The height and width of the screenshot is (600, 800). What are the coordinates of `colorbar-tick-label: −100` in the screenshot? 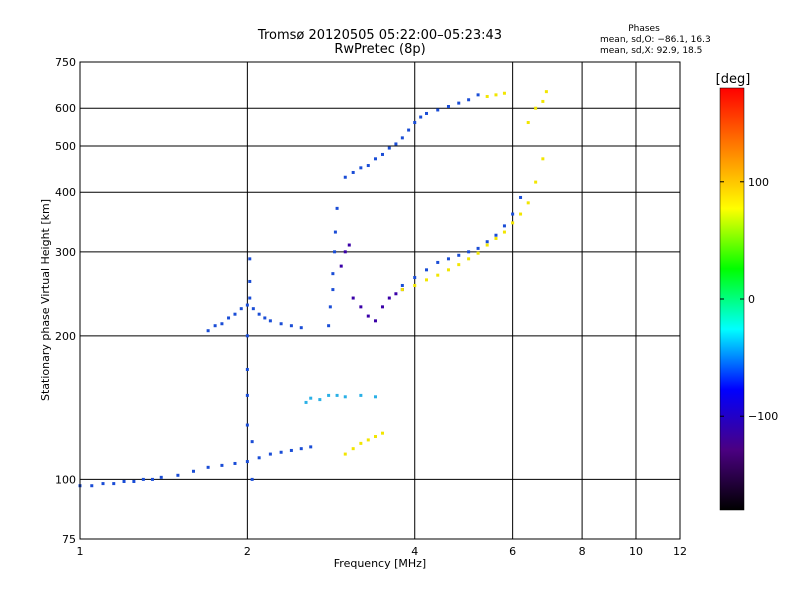 It's located at (763, 416).